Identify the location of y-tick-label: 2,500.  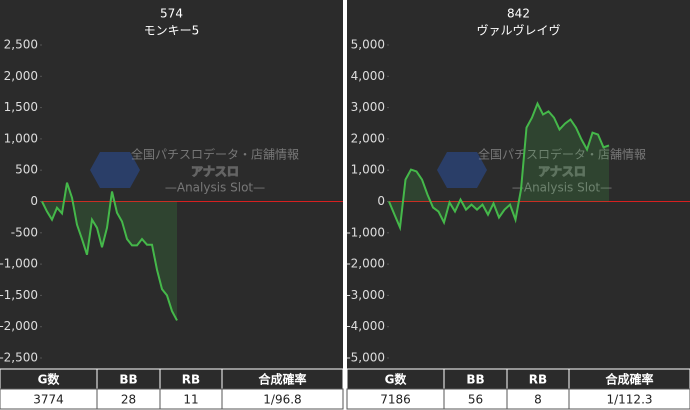
(21, 45).